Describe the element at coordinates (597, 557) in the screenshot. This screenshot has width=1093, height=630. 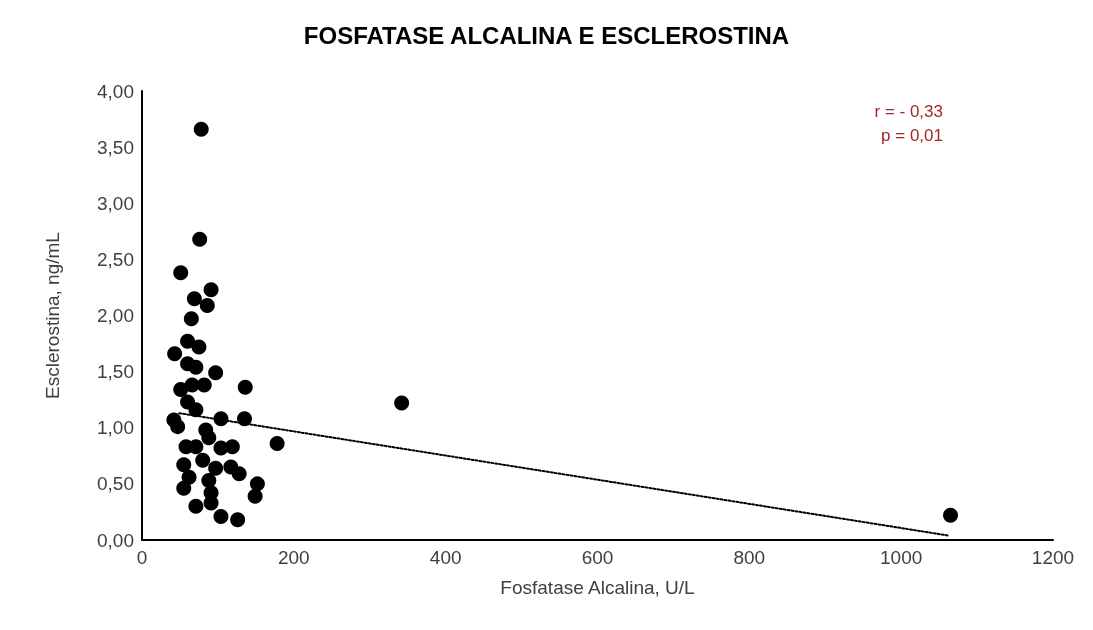
I see `x-tick-label: 600` at that location.